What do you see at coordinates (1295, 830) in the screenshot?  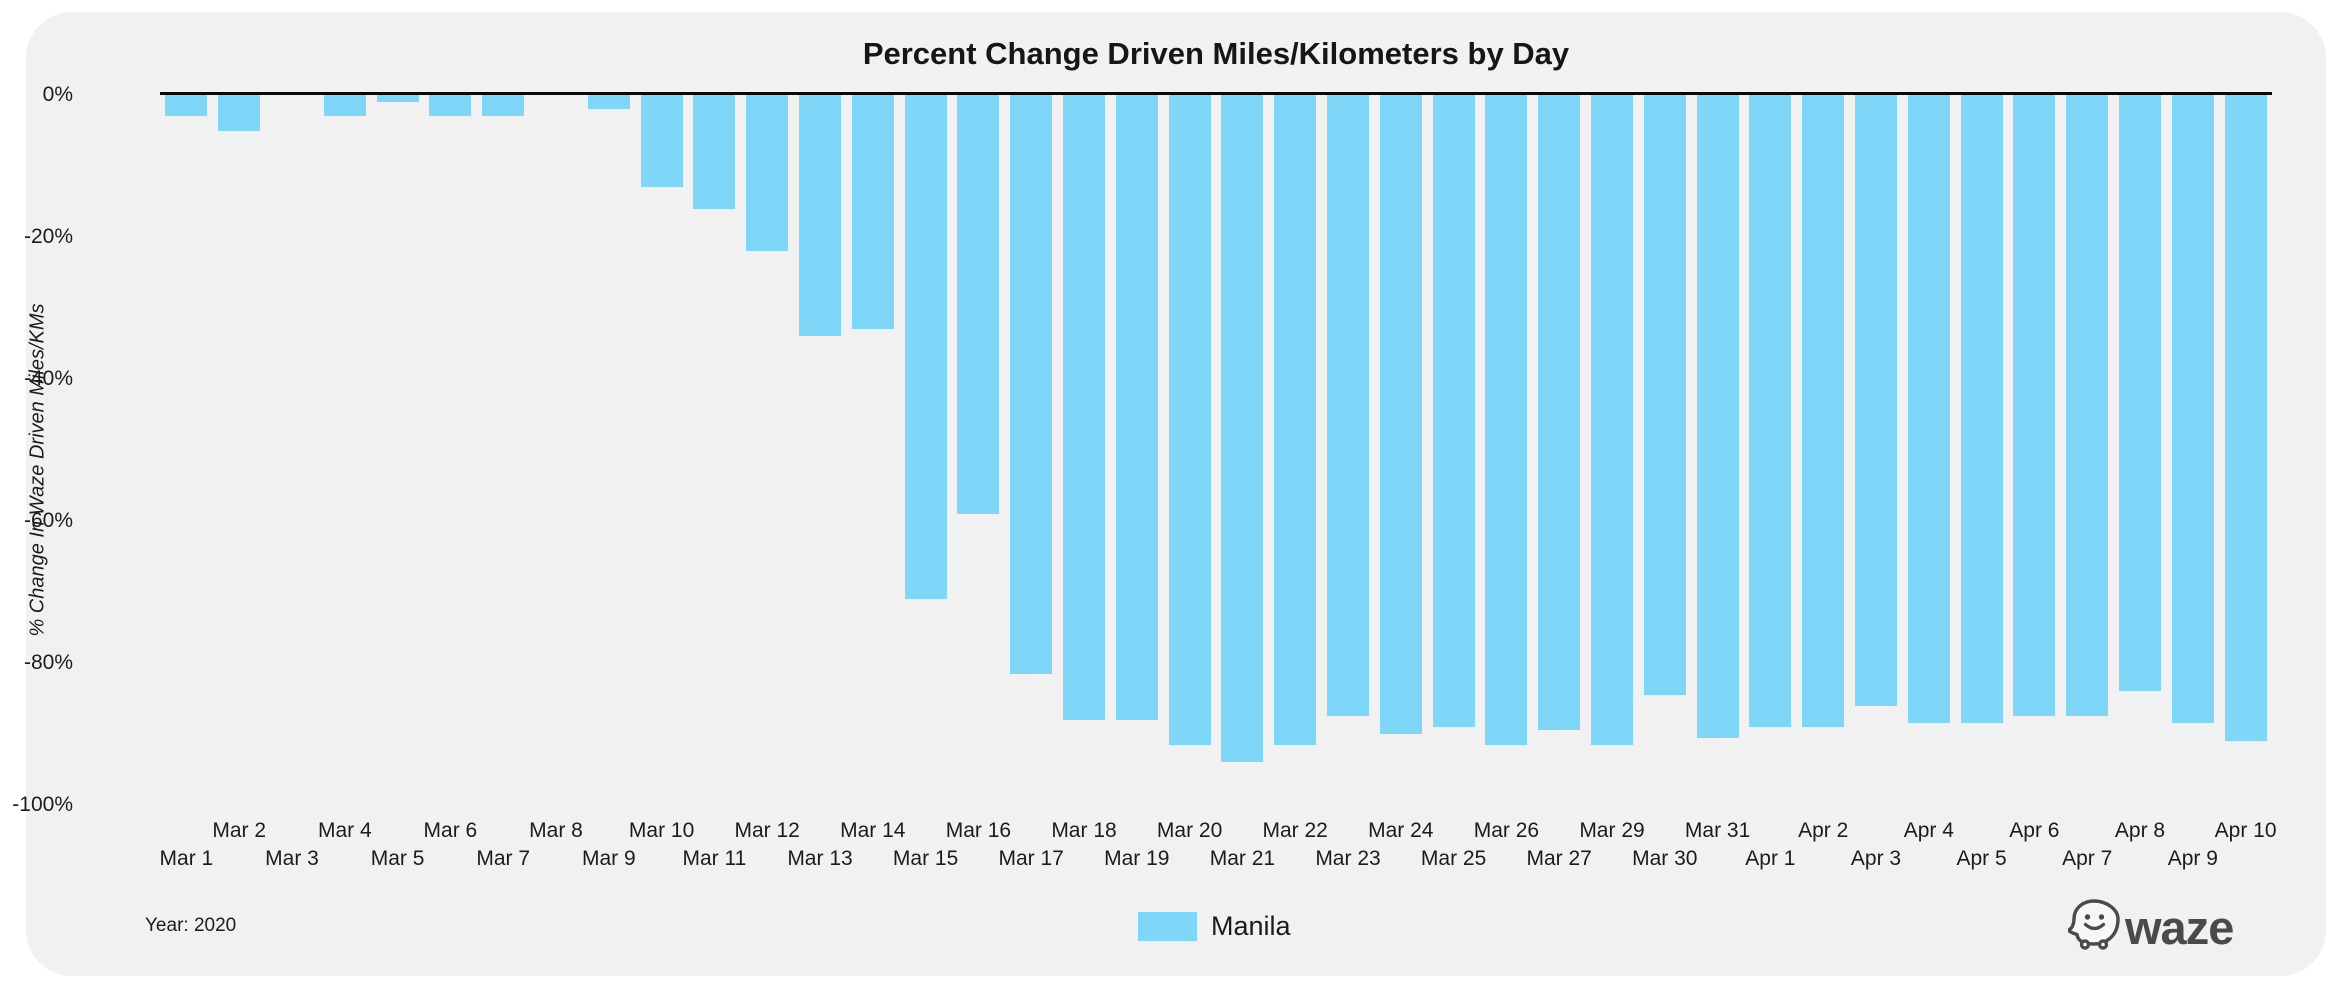 I see `x-tick-label: Mar 22` at bounding box center [1295, 830].